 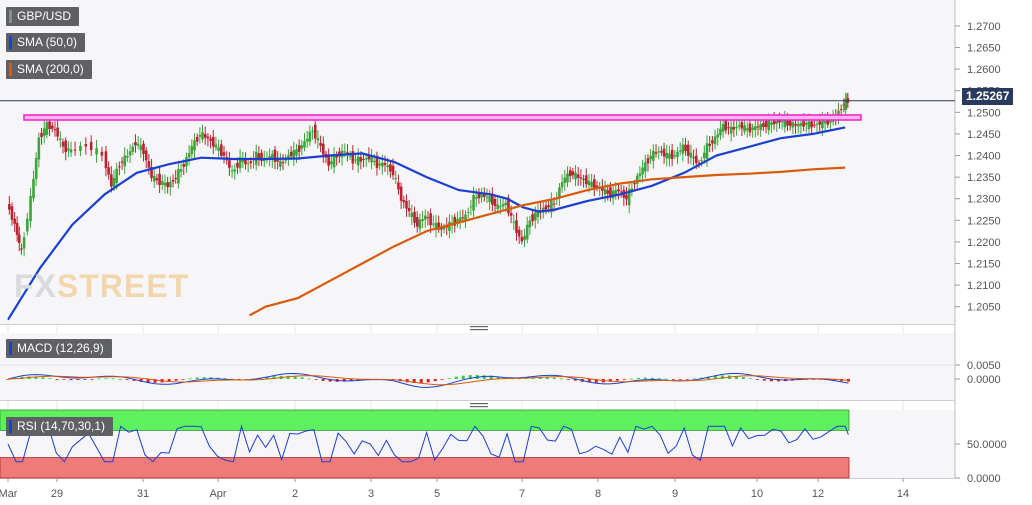 I want to click on sma200-label: SMA (200,0), so click(x=49, y=69).